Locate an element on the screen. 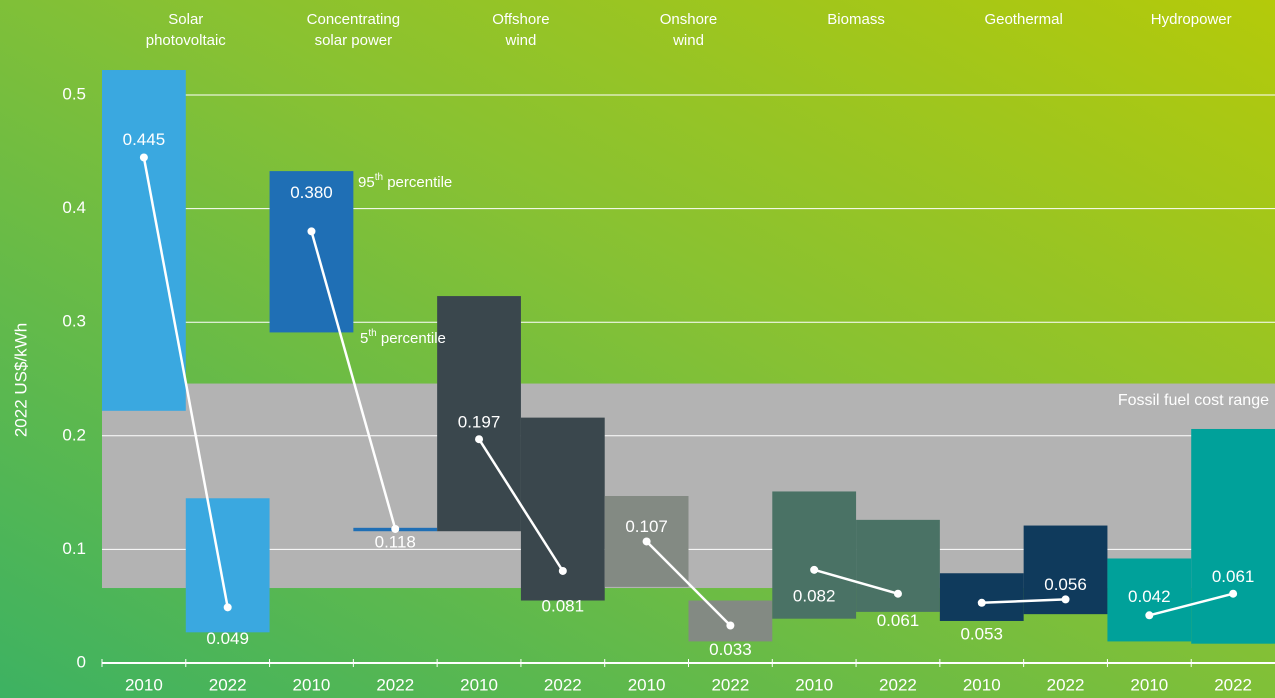 This screenshot has width=1275, height=698. category-label: Hydropower is located at coordinates (1191, 19).